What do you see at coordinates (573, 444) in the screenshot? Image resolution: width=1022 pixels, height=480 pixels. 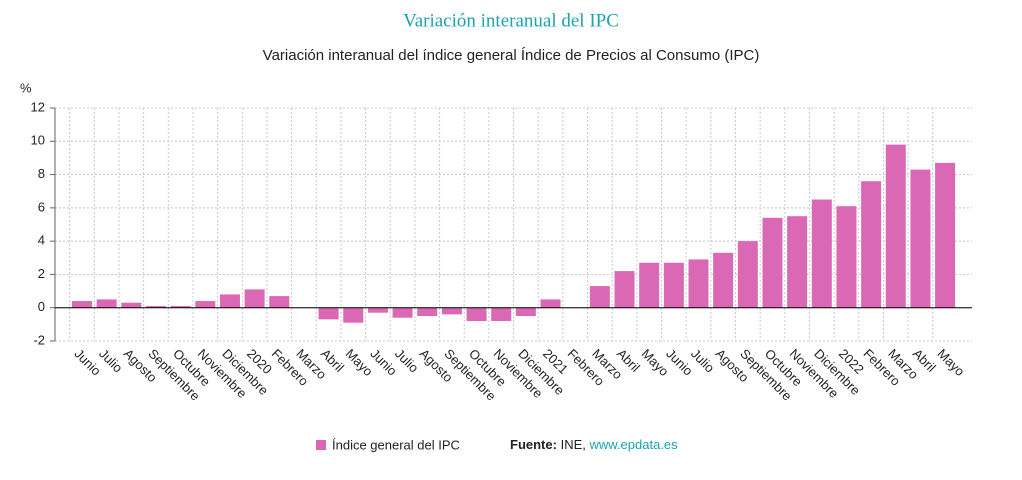 I see `source-text: INE,` at bounding box center [573, 444].